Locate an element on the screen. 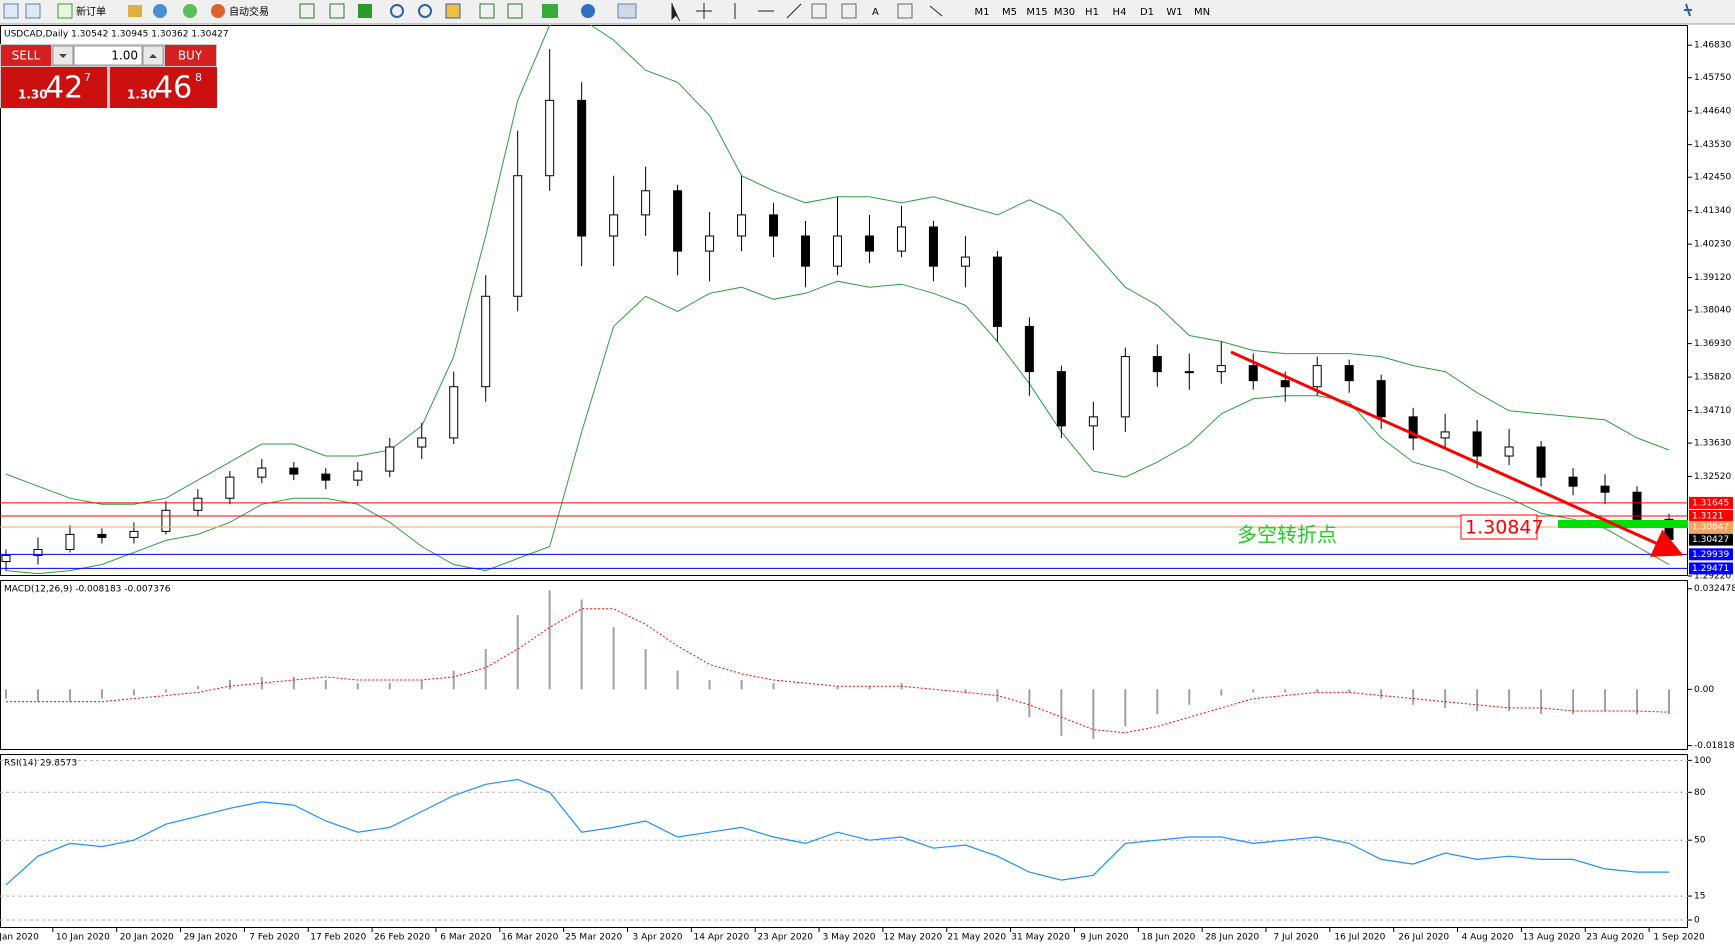 The width and height of the screenshot is (1735, 946). label-tool is located at coordinates (905, 11).